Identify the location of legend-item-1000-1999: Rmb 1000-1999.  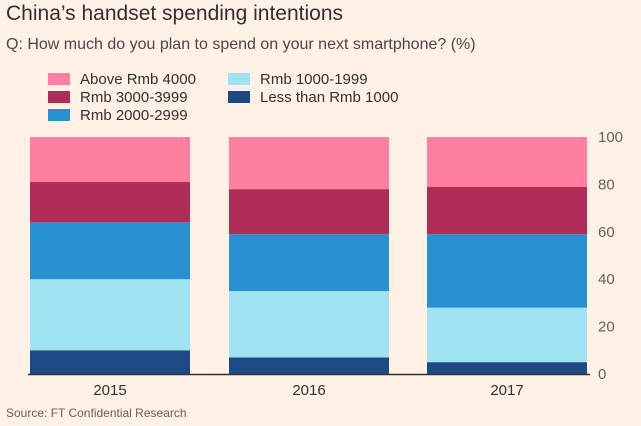
(298, 79).